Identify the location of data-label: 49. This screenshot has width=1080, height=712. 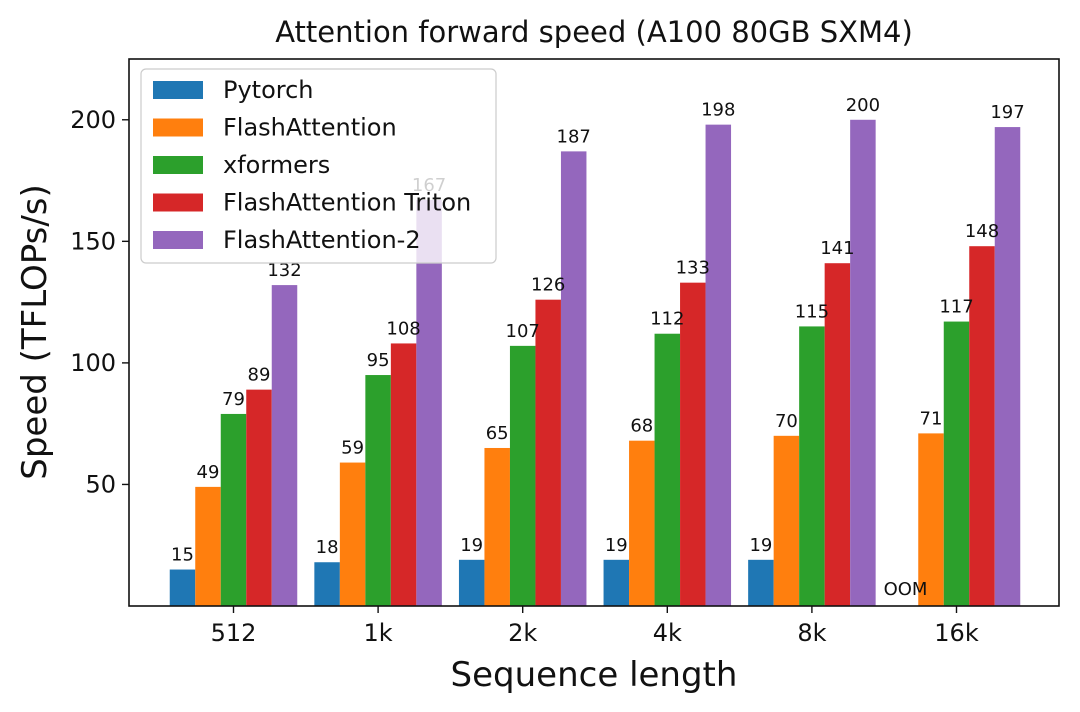
(208, 472).